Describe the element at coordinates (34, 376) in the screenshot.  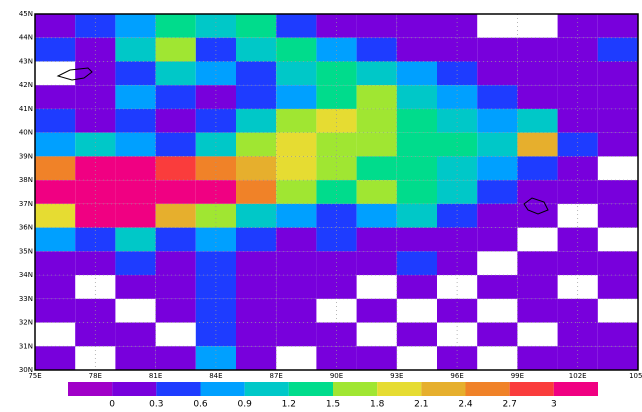
I see `x-tick-label: 75E` at that location.